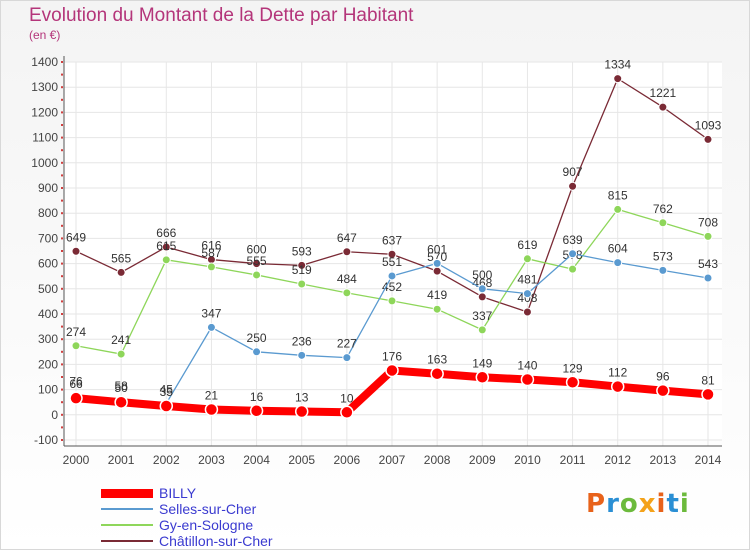  Describe the element at coordinates (45, 138) in the screenshot. I see `y-tick-label: 1100` at that location.